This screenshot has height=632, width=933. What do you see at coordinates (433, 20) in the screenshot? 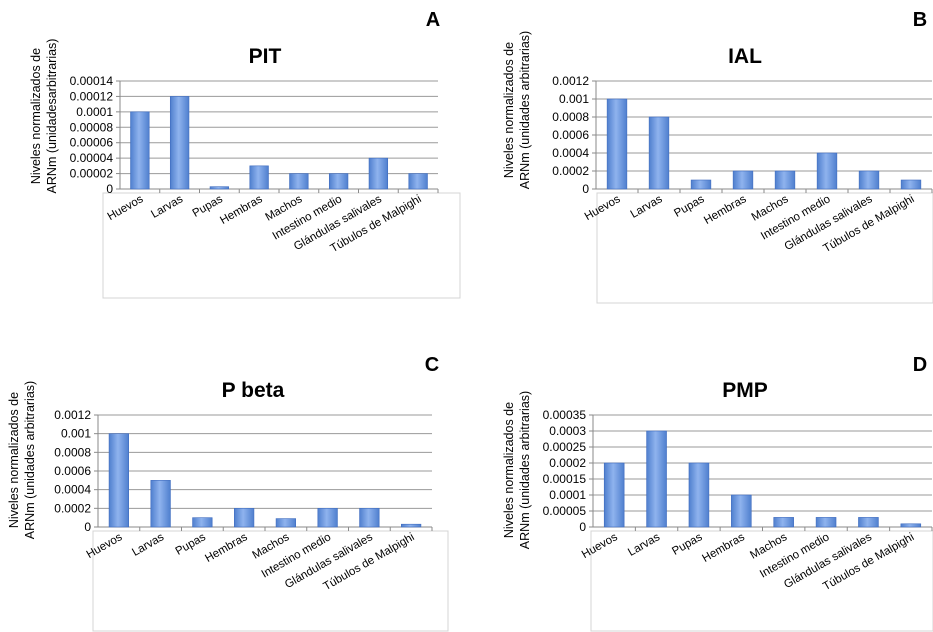
I see `panel-letter: A` at bounding box center [433, 20].